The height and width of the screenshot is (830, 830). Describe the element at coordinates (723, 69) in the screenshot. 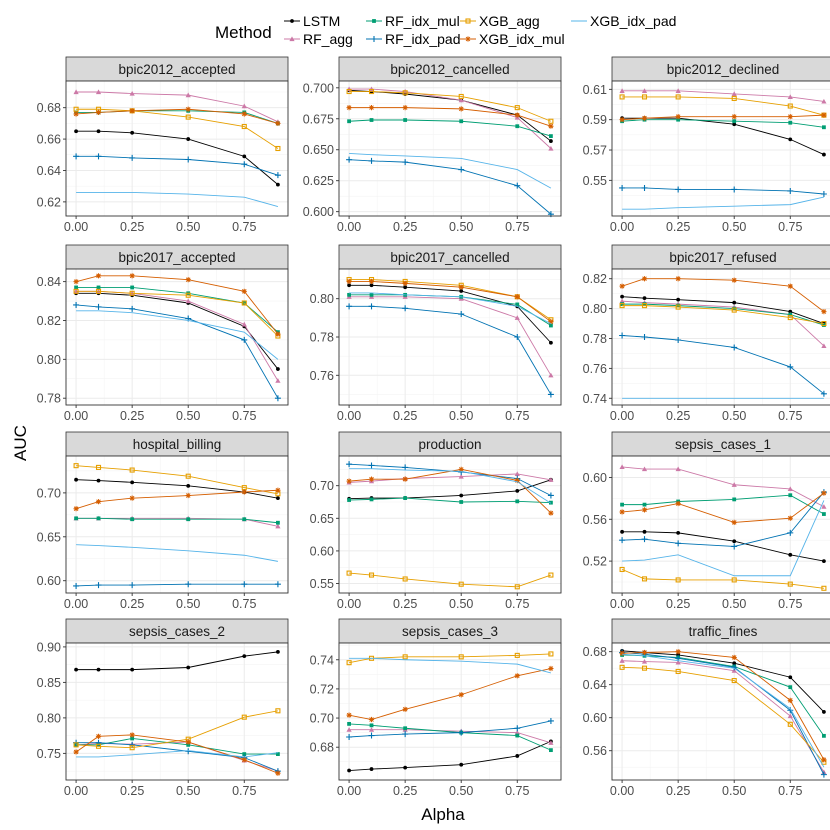

I see `panel-title: bpic2012_declined` at that location.